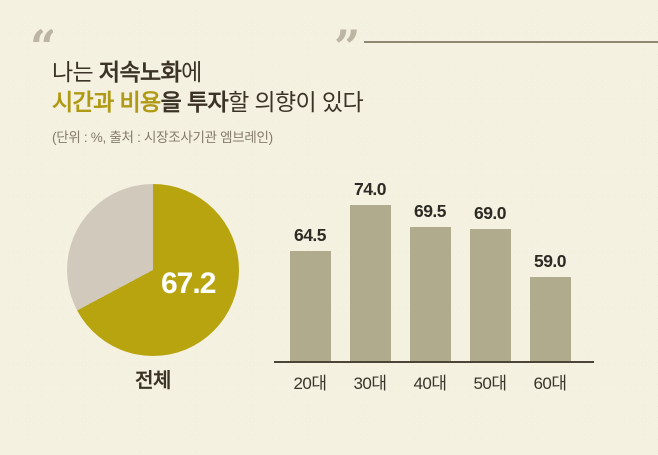 This screenshot has height=455, width=658. I want to click on title-line-1: 나는 저속노화에, so click(207, 72).